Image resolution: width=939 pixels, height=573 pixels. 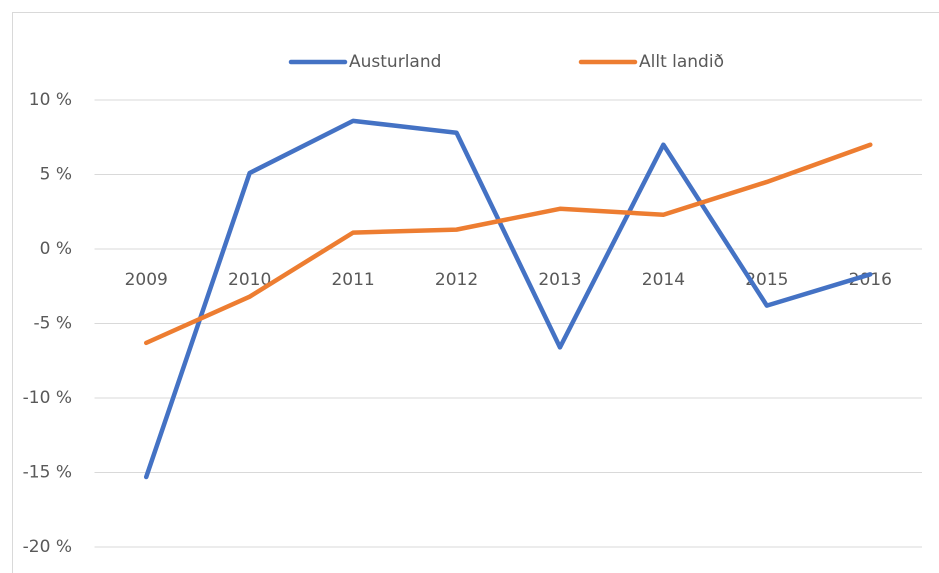 I want to click on x-tick-label: 2011, so click(x=352, y=280).